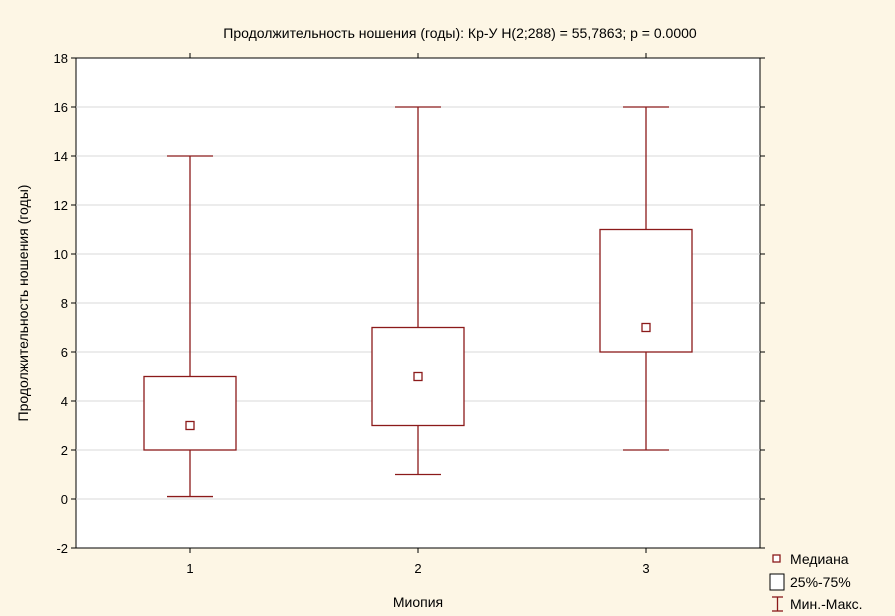 The height and width of the screenshot is (616, 895). Describe the element at coordinates (776, 558) in the screenshot. I see `legend-median-symbol` at that location.